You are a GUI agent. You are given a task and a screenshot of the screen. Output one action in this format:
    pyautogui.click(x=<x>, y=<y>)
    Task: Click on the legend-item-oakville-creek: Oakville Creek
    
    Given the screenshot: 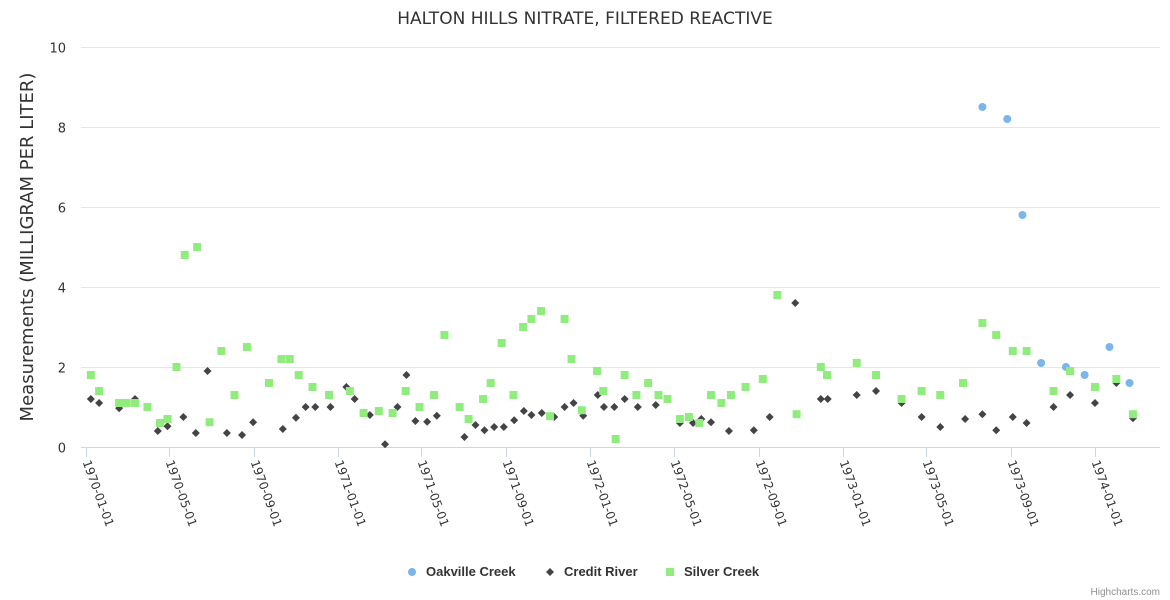 What is the action you would take?
    pyautogui.click(x=462, y=571)
    